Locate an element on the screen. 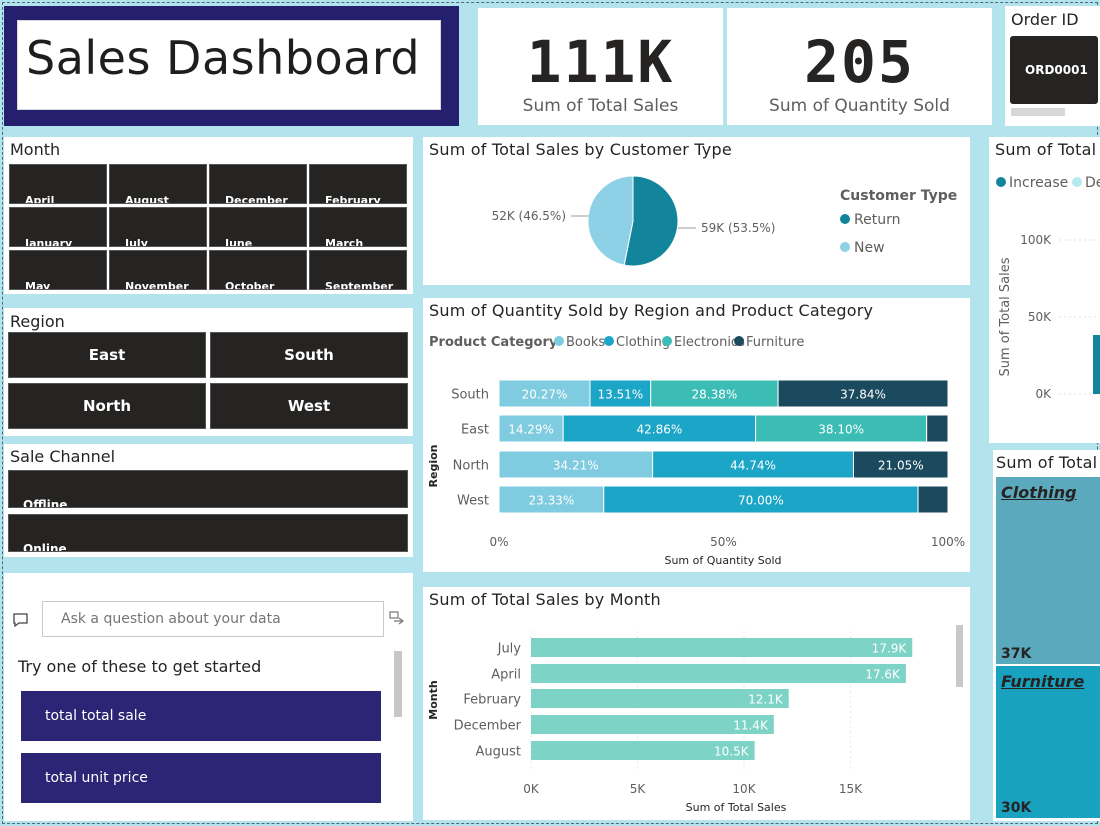 The image size is (1100, 826). data-label: 21.05% is located at coordinates (901, 466).